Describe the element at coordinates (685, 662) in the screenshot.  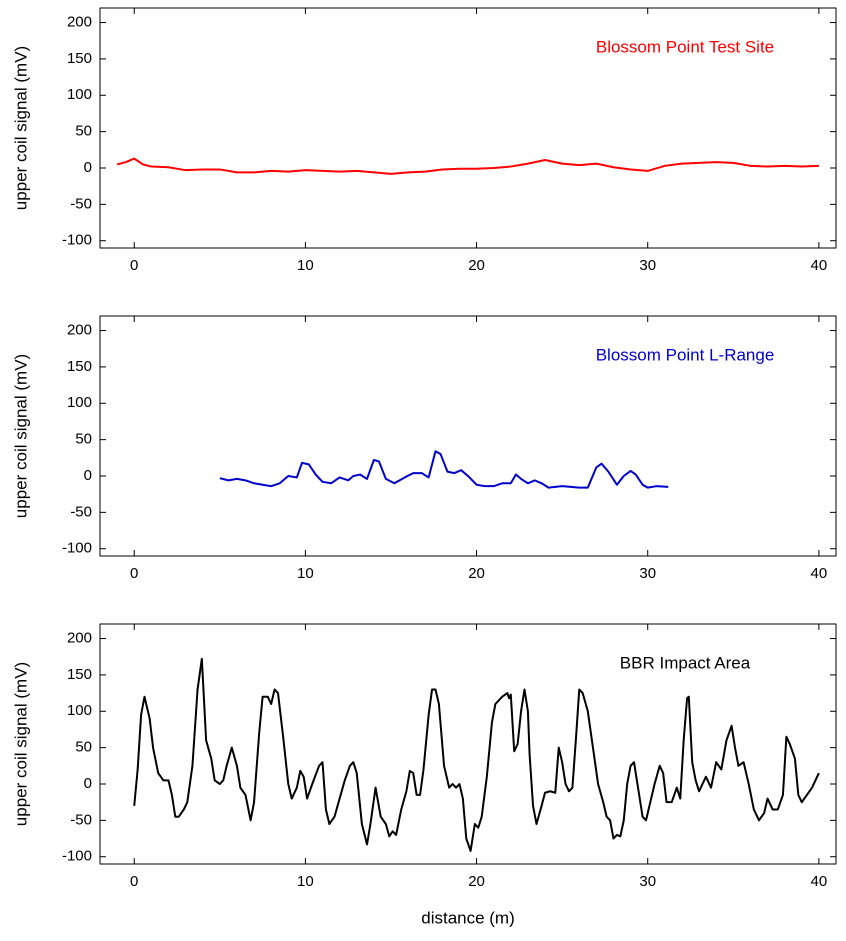
I see `series-label: BBR Impact Area` at that location.